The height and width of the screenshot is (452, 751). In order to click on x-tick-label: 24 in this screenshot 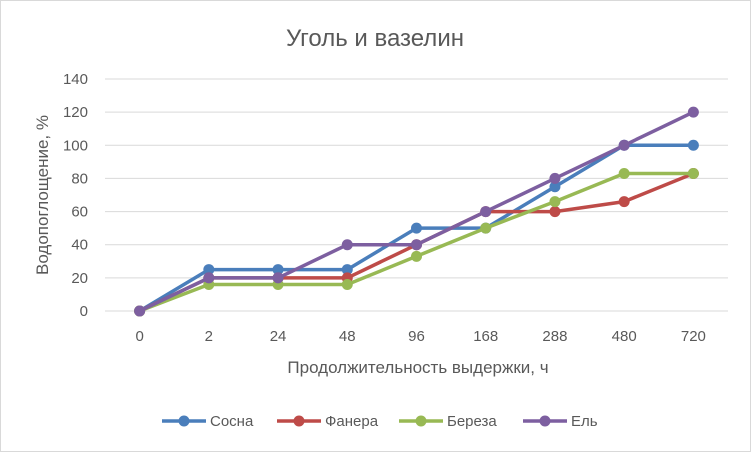, I will do `click(278, 336)`.